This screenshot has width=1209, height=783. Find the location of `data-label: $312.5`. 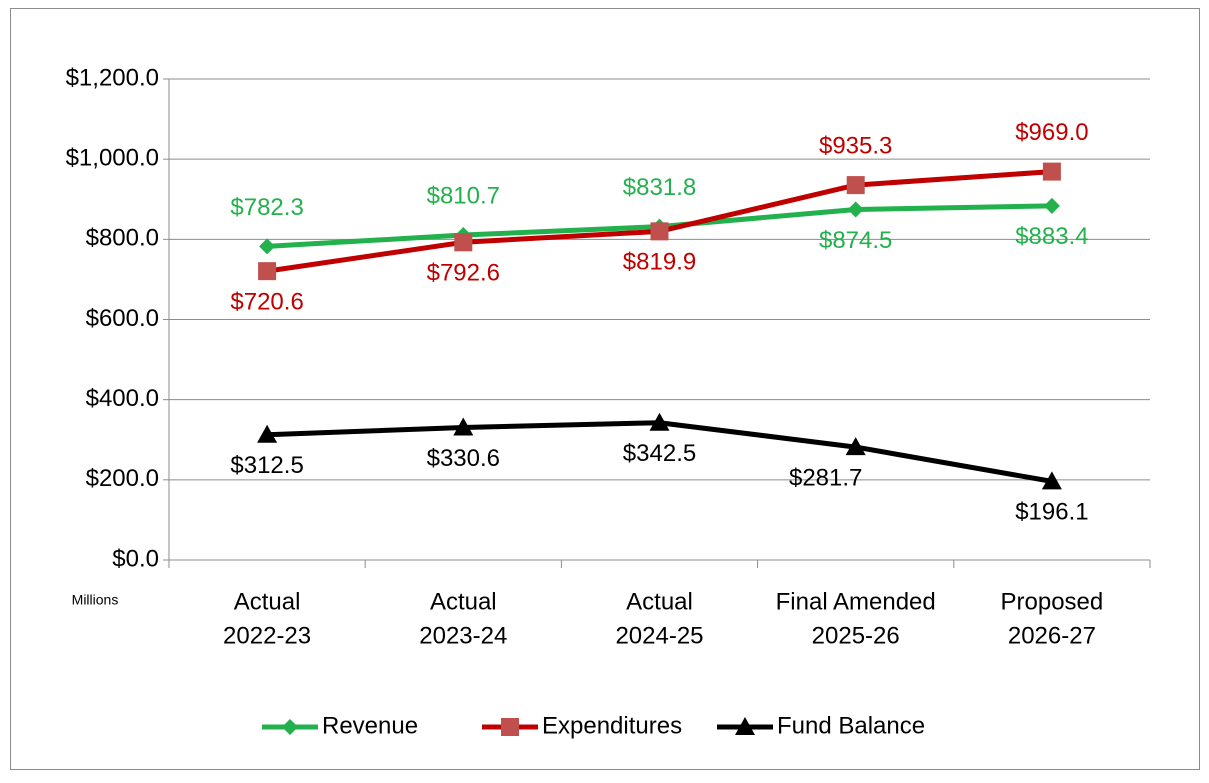

data-label: $312.5 is located at coordinates (266, 465).